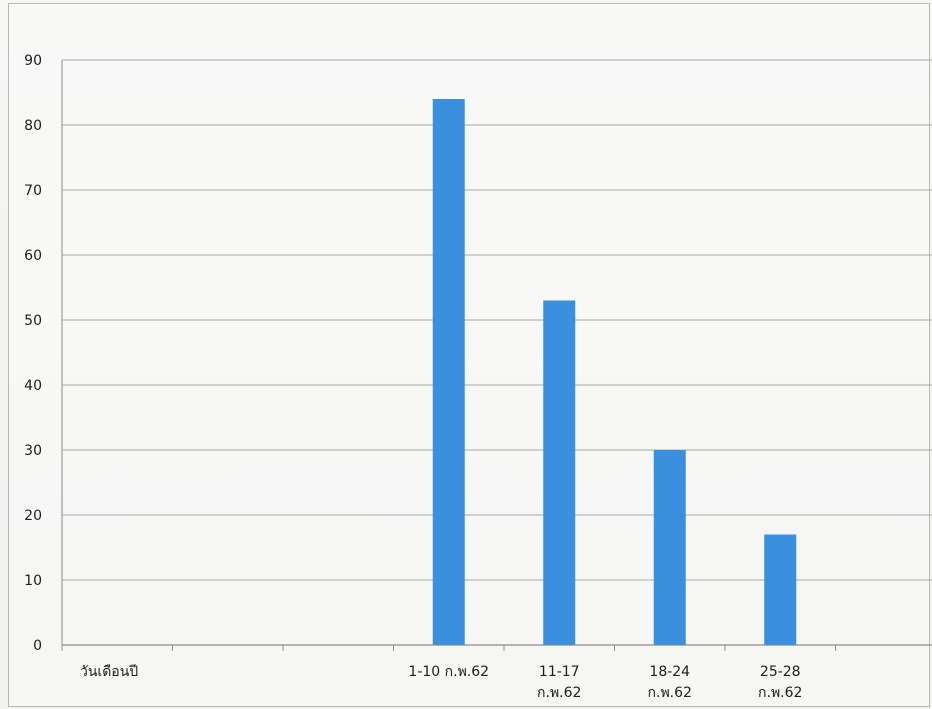  What do you see at coordinates (109, 672) in the screenshot?
I see `x-category-label: วันเดือนปี` at bounding box center [109, 672].